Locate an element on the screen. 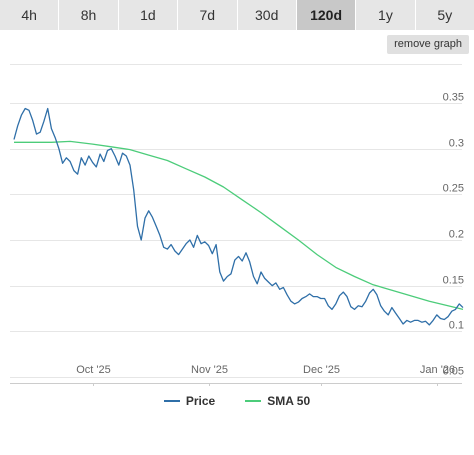 The height and width of the screenshot is (455, 474). x-axis: Oct '25 Nov '25 Dec '25 Jan '26 is located at coordinates (236, 375).